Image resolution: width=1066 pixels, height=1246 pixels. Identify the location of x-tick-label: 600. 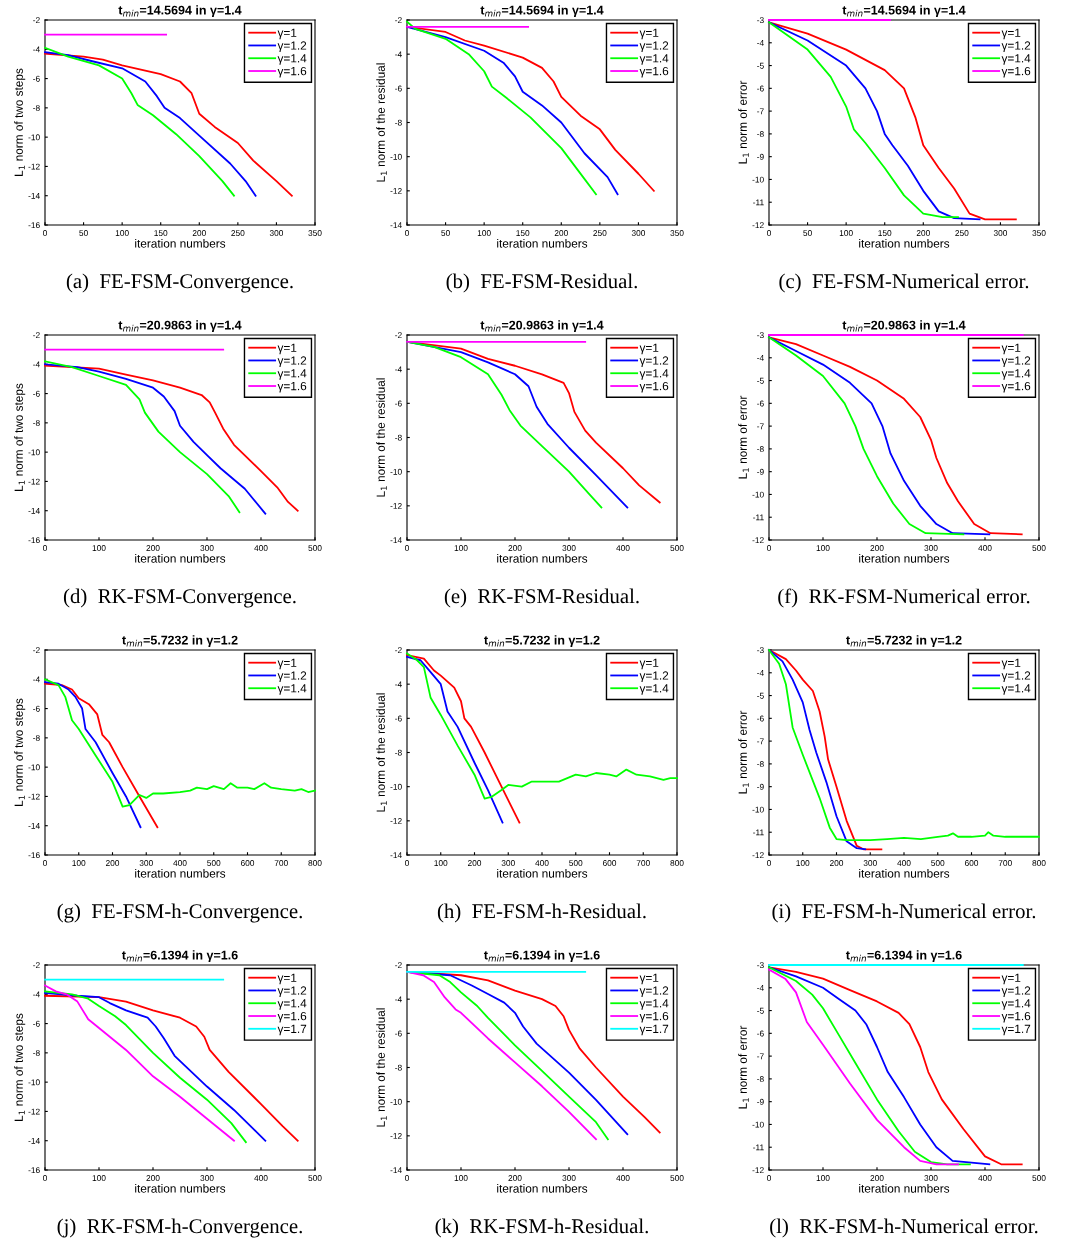
(247, 863).